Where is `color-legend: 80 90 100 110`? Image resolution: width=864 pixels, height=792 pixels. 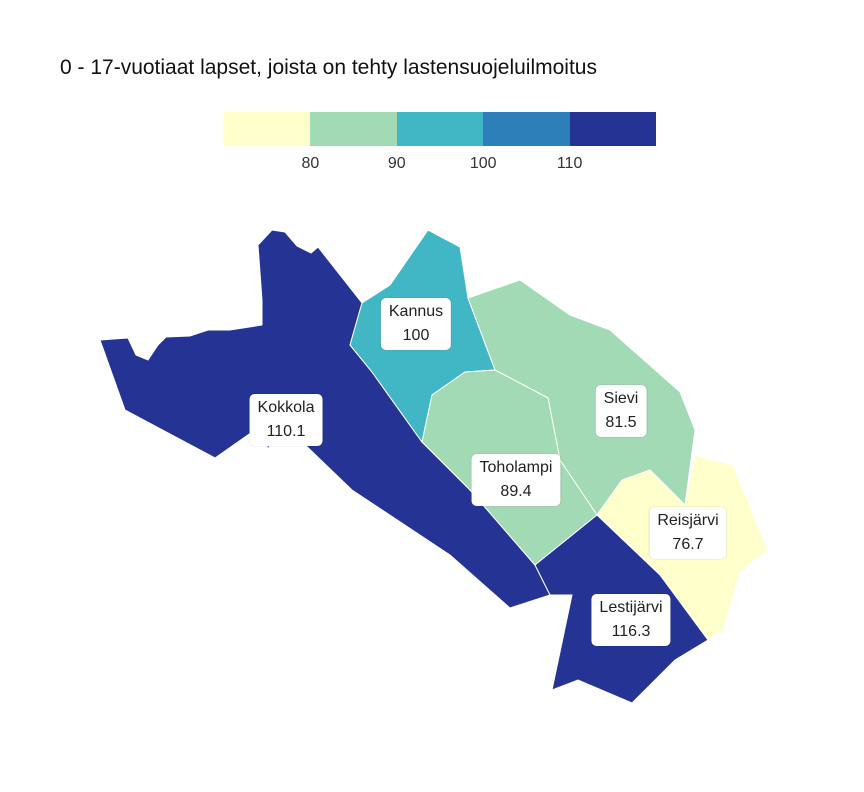
color-legend: 80 90 100 110 is located at coordinates (440, 144).